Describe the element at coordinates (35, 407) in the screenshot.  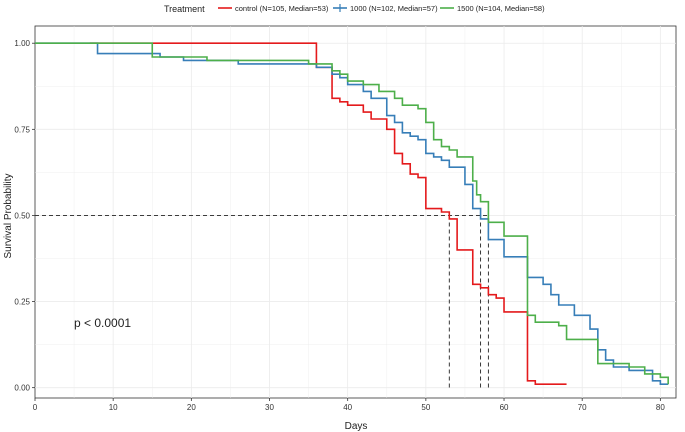
I see `x-tick-label: 0` at that location.